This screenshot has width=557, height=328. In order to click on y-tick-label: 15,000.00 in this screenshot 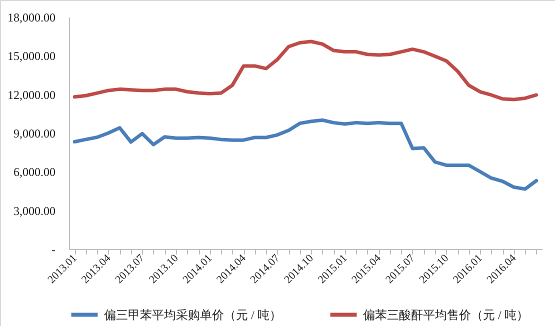, I will do `click(32, 56)`.